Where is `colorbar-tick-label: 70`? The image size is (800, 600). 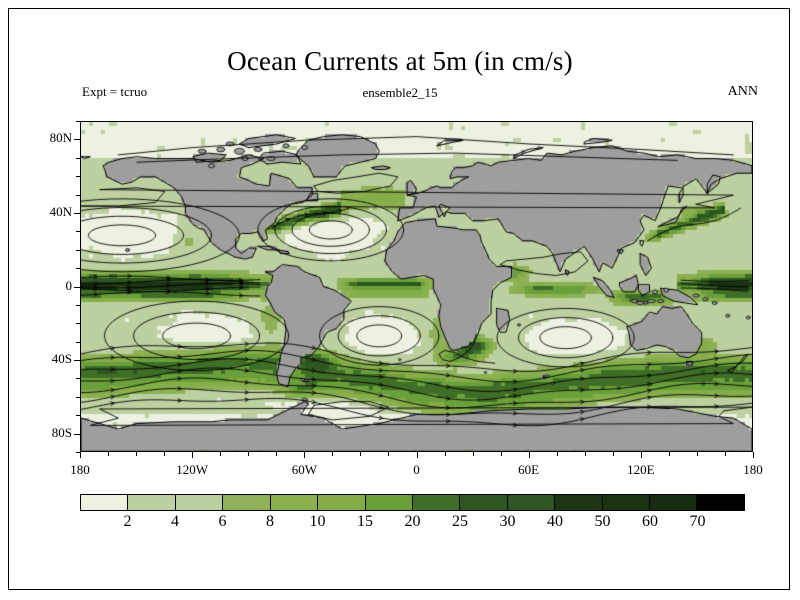 colorbar-tick-label: 70 is located at coordinates (697, 521).